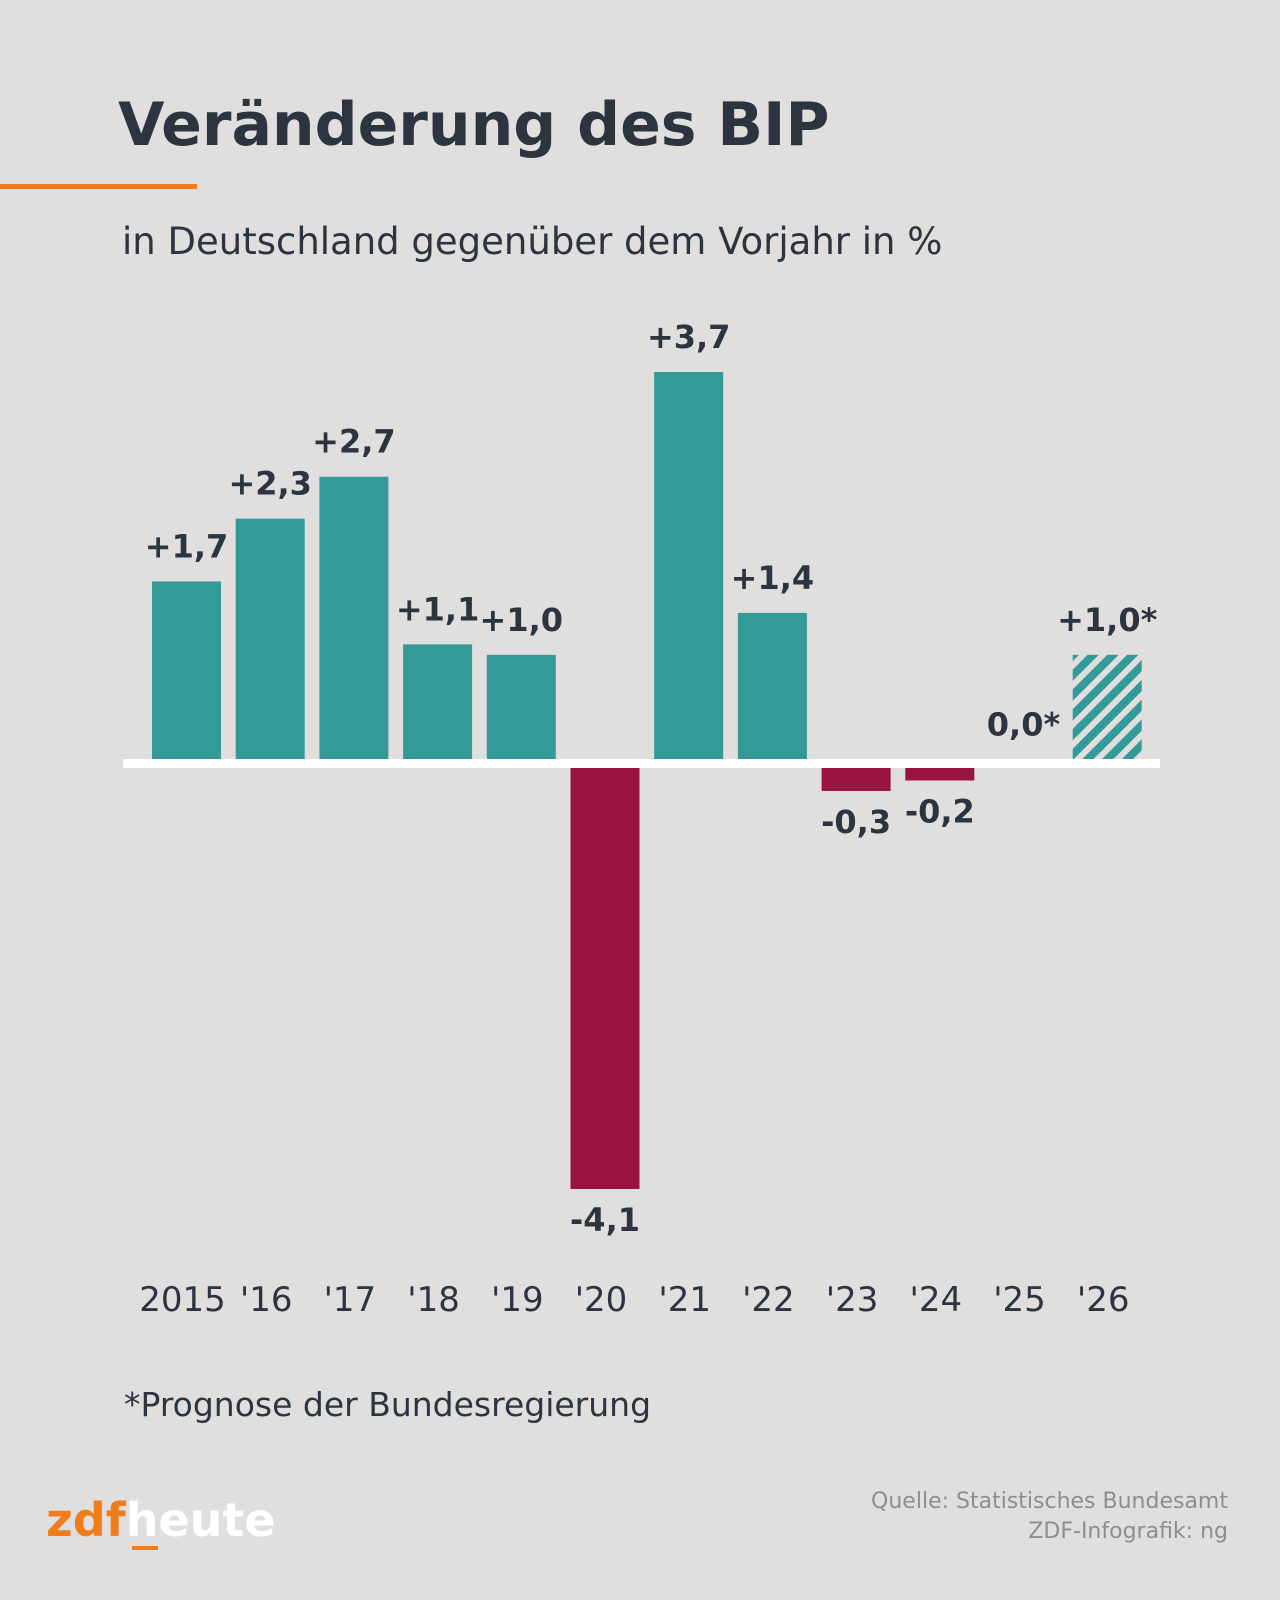 The height and width of the screenshot is (1600, 1280). I want to click on value-label: 0,0*, so click(1024, 725).